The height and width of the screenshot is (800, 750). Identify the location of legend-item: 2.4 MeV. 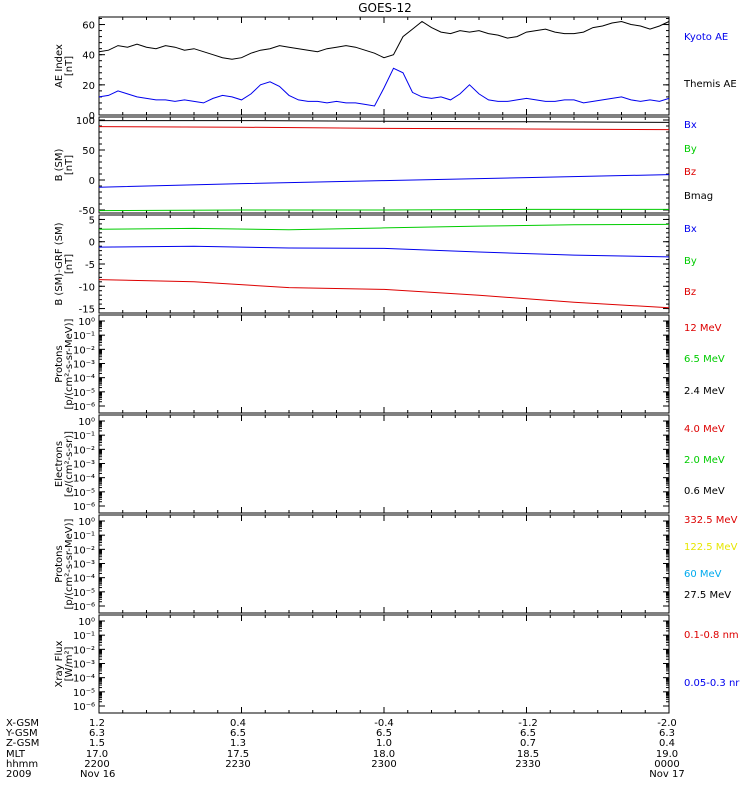
(704, 391).